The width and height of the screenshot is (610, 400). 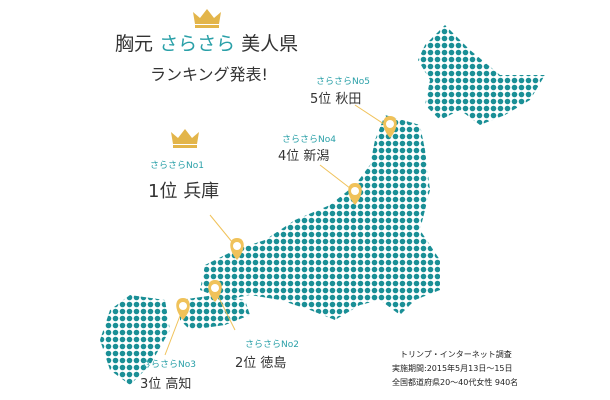 I want to click on note: 全国都道府県20〜40代女性 940名, so click(x=455, y=382).